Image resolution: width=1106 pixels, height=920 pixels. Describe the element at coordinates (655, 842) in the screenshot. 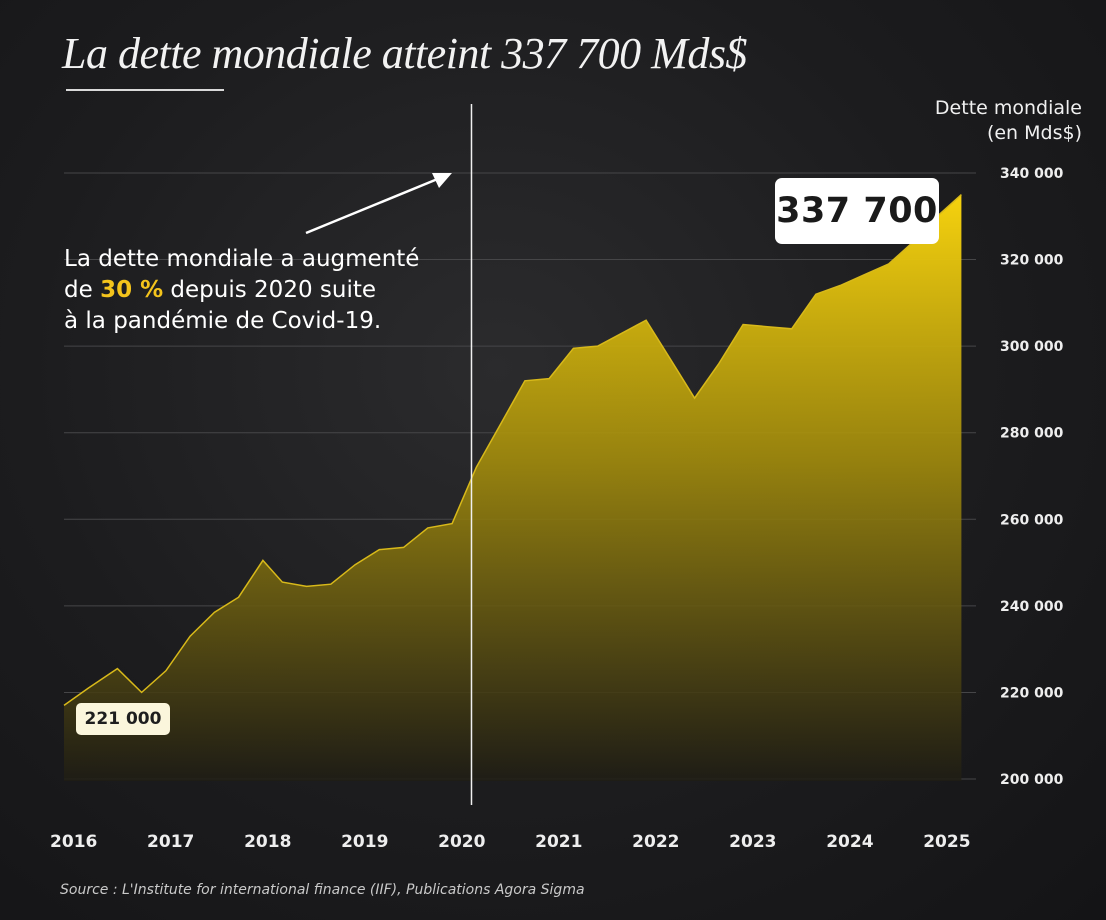

I see `x-tick-label: 2022` at that location.